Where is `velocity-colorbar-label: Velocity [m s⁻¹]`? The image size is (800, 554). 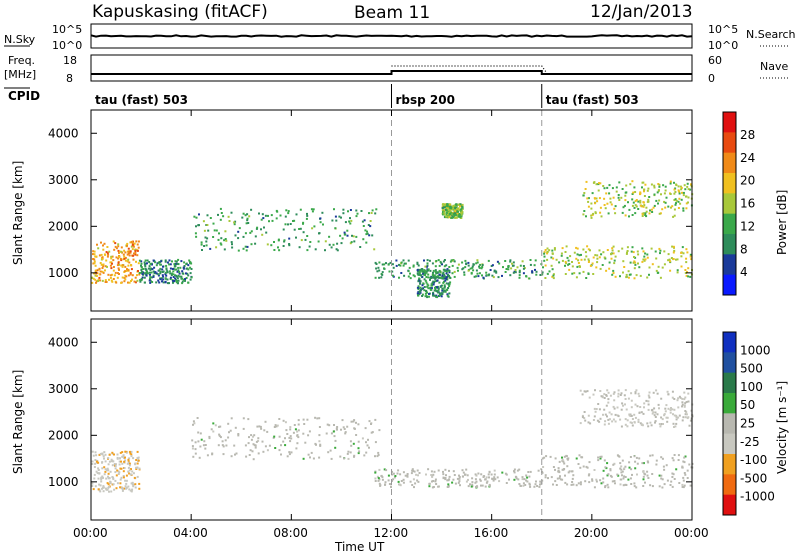 velocity-colorbar-label: Velocity [m s⁻¹] is located at coordinates (782, 427).